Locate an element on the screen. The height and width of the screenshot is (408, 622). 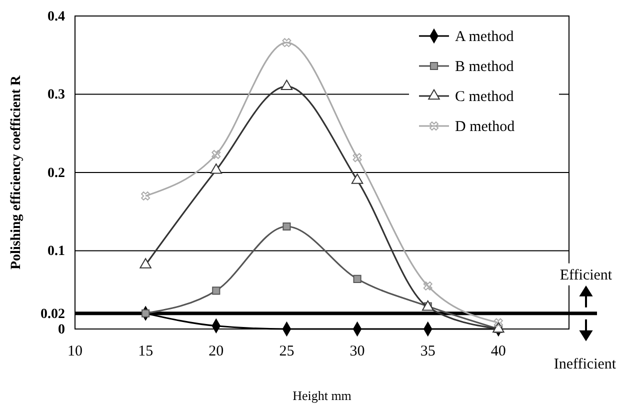
legend-label: A method is located at coordinates (484, 37).